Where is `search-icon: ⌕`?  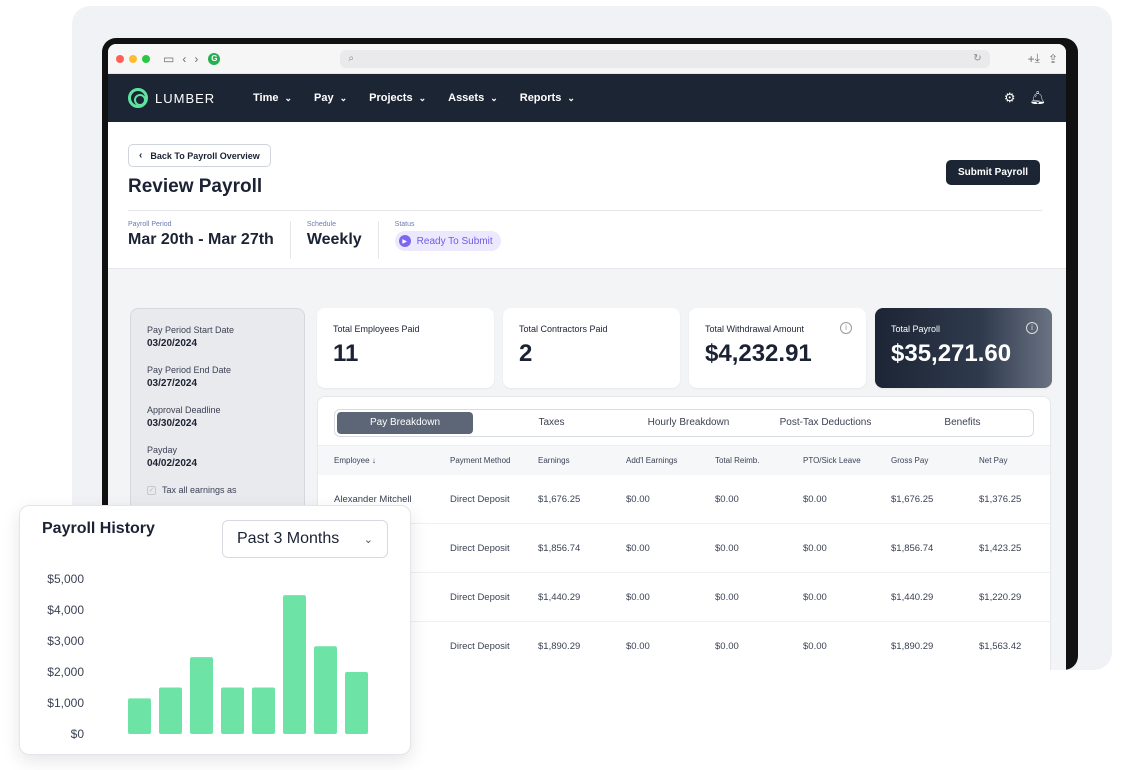 search-icon: ⌕ is located at coordinates (351, 58).